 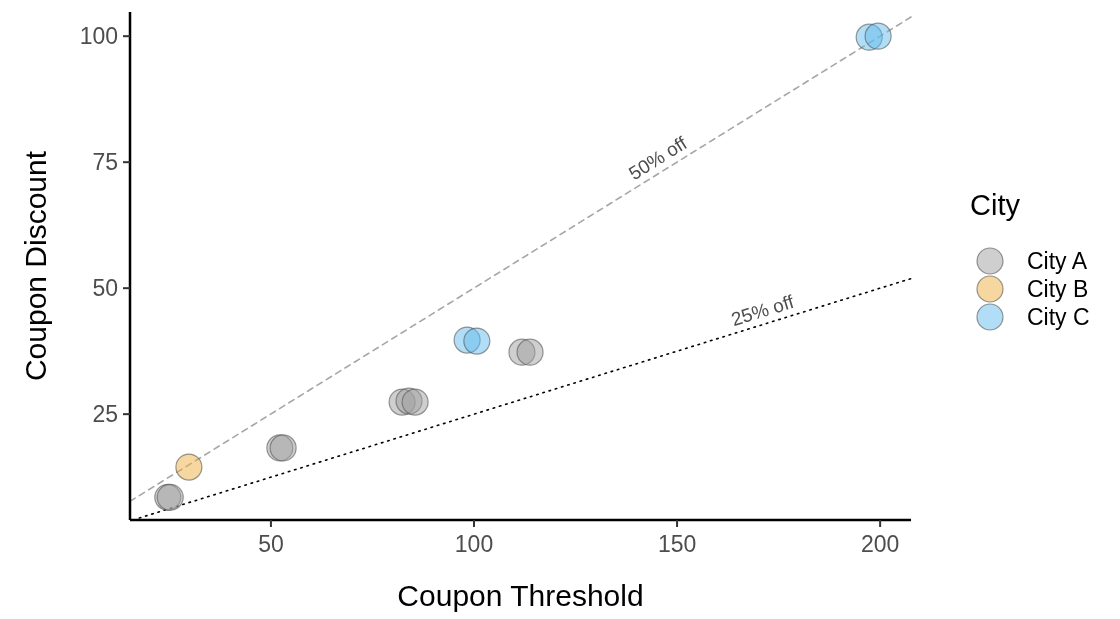 I want to click on x-axis-title: Coupon Threshold, so click(x=520, y=595).